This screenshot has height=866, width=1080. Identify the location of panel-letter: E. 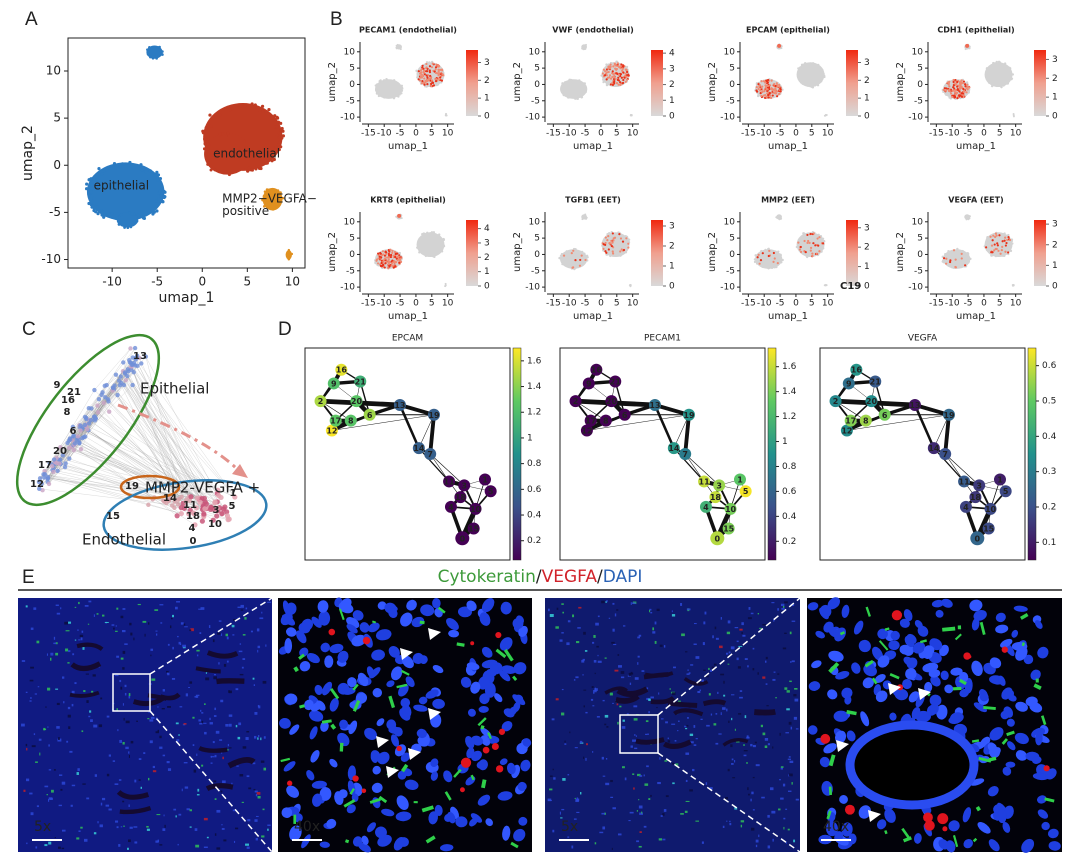
(28, 577).